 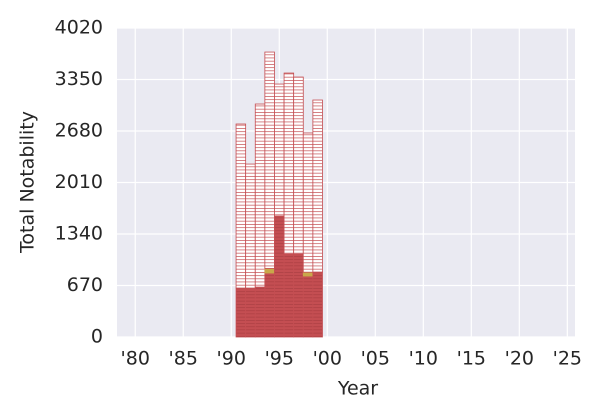 I want to click on x-tick-label: '15, so click(x=471, y=359).